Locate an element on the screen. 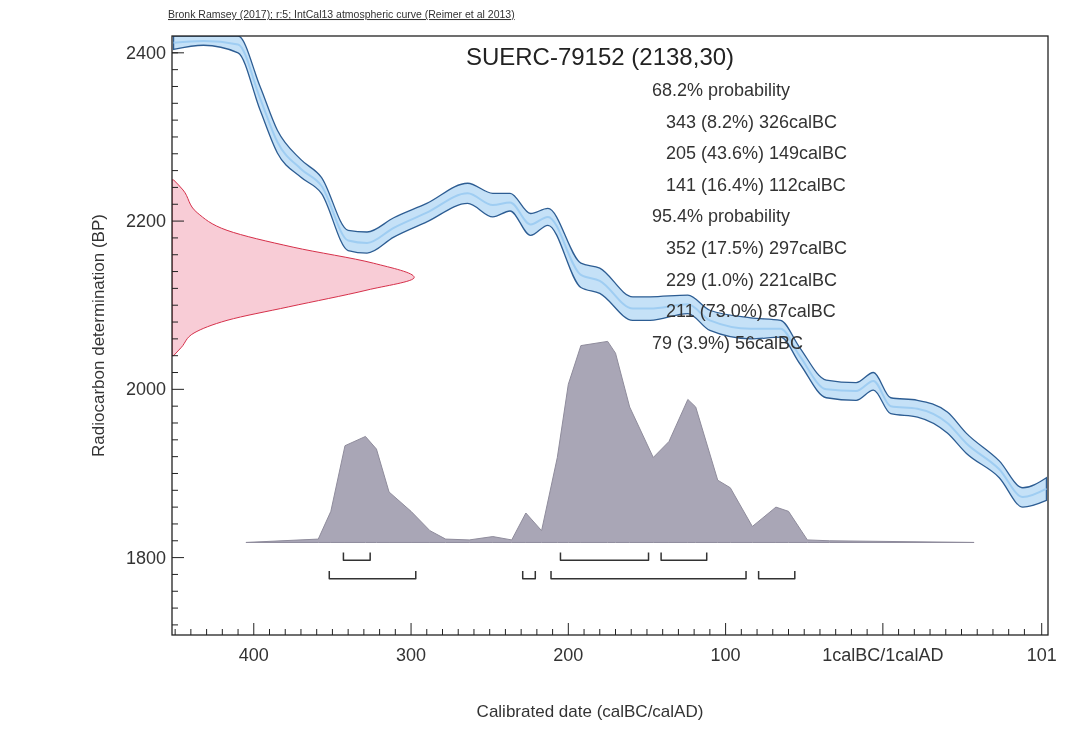 This screenshot has width=1065, height=735. annotation: 229 (1.0%) 221calBC is located at coordinates (752, 279).